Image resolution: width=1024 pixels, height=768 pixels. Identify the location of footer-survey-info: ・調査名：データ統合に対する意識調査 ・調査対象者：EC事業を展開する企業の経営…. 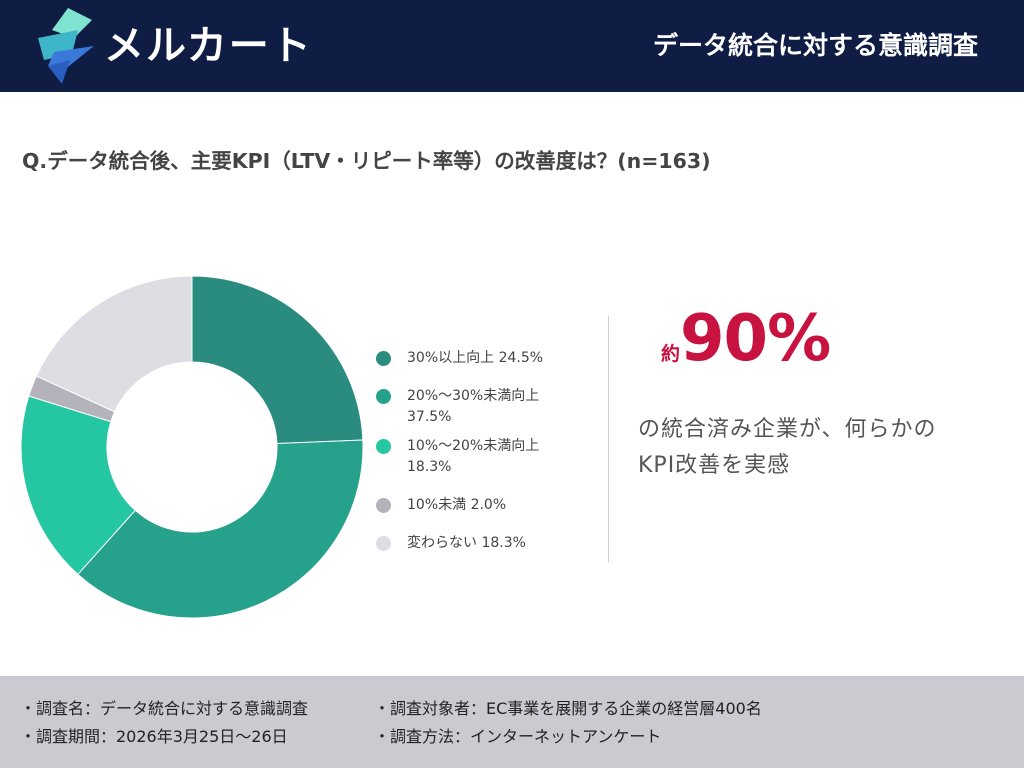
(512, 722).